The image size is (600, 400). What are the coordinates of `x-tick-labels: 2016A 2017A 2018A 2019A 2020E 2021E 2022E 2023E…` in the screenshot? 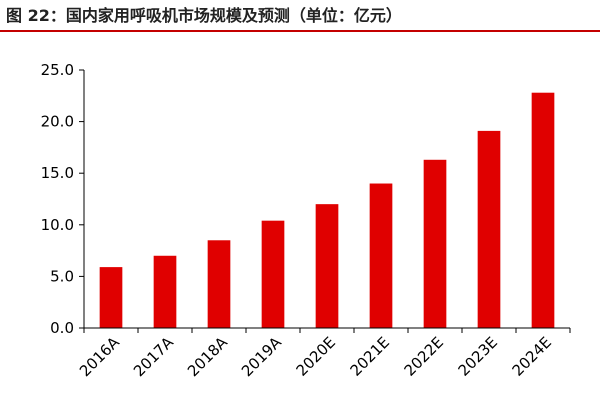 It's located at (315, 356).